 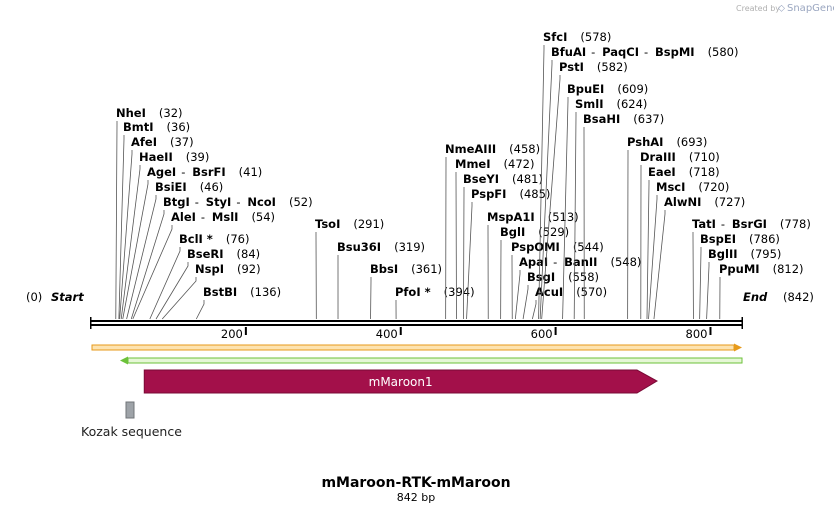 I want to click on site-name: AcuI, so click(x=549, y=292).